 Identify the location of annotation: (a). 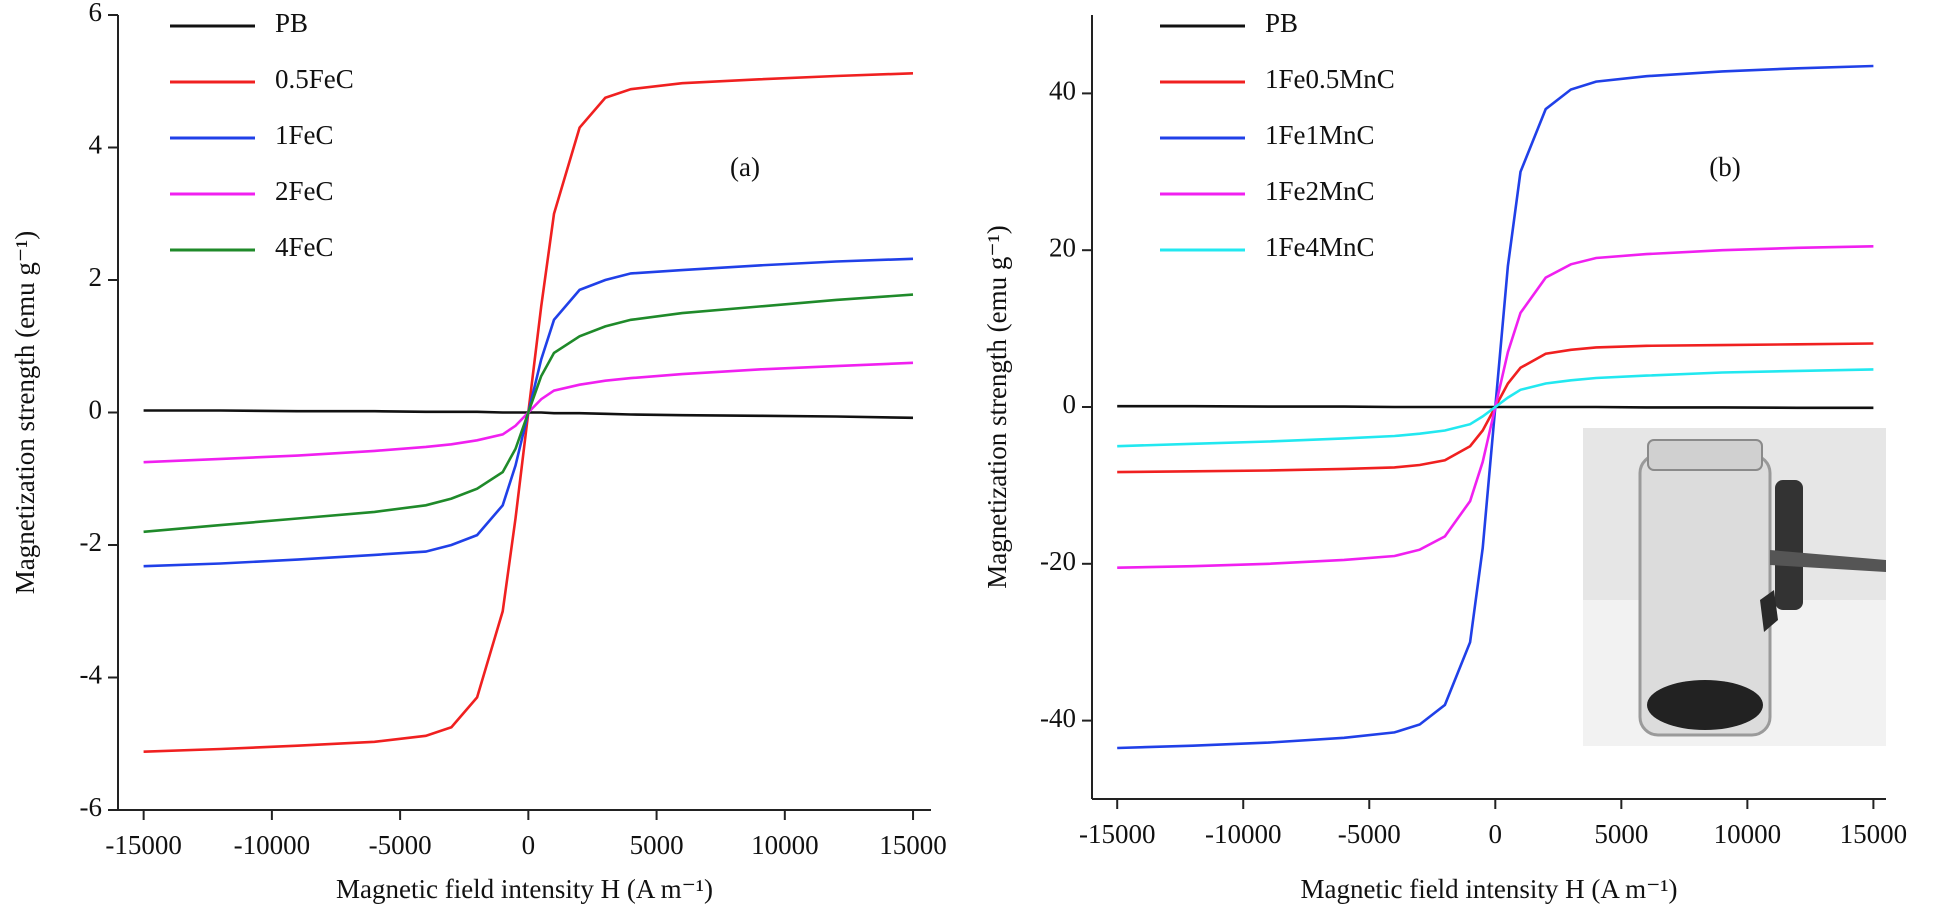
(745, 167).